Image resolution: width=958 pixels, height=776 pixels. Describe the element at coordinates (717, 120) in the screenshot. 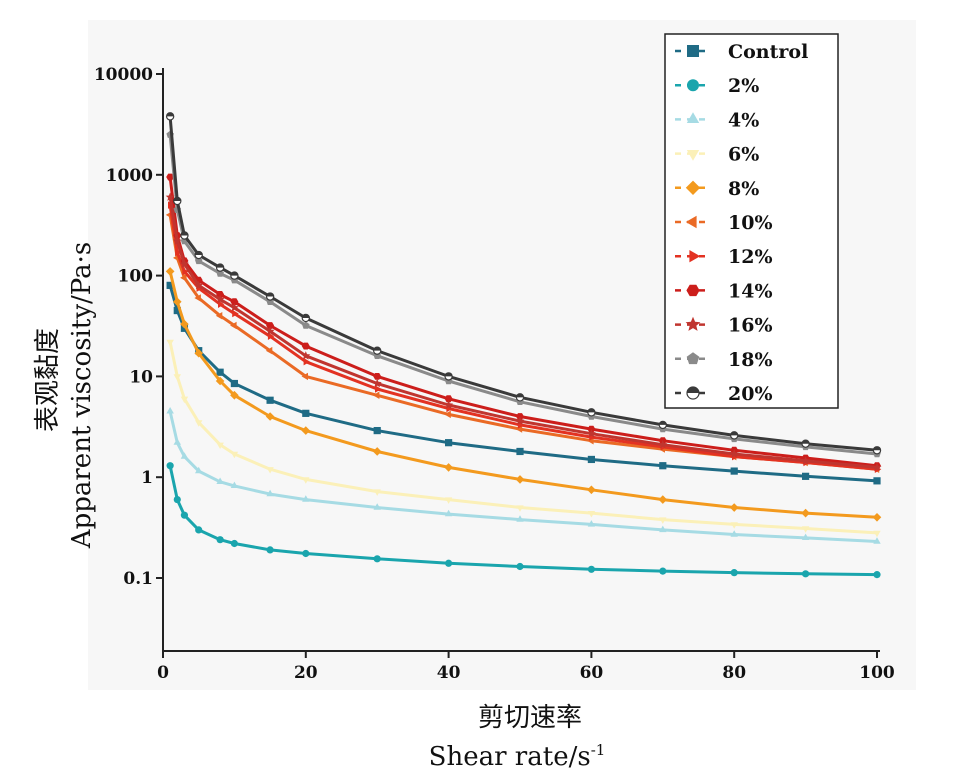

I see `legend-item: 4%` at that location.